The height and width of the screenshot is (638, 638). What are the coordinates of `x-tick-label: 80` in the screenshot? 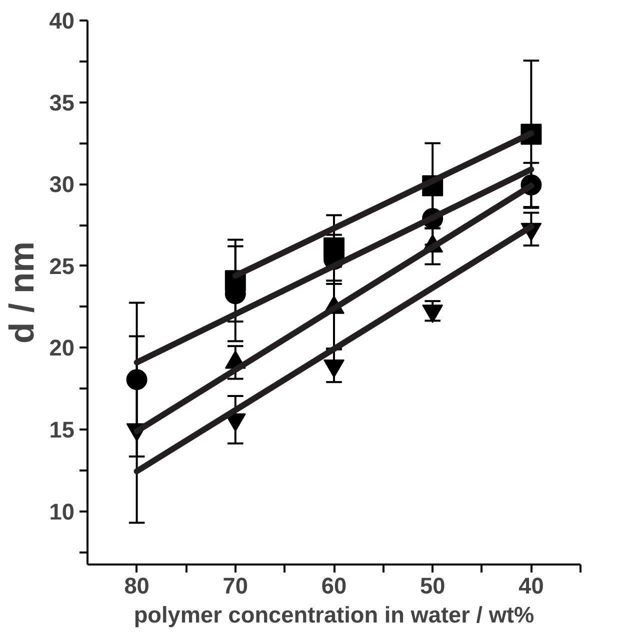 It's located at (137, 585).